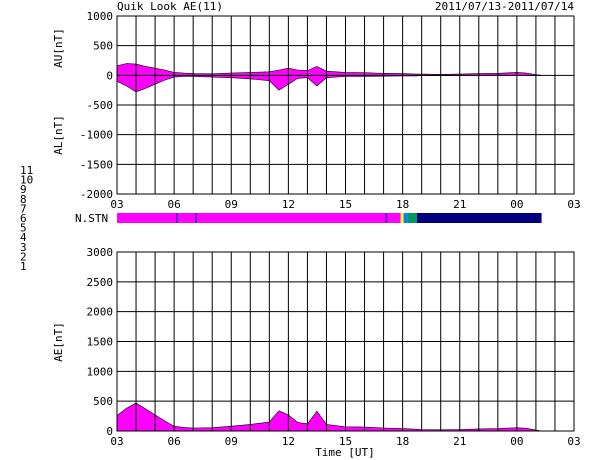 The width and height of the screenshot is (590, 460). I want to click on station-key-label: 3, so click(23, 247).